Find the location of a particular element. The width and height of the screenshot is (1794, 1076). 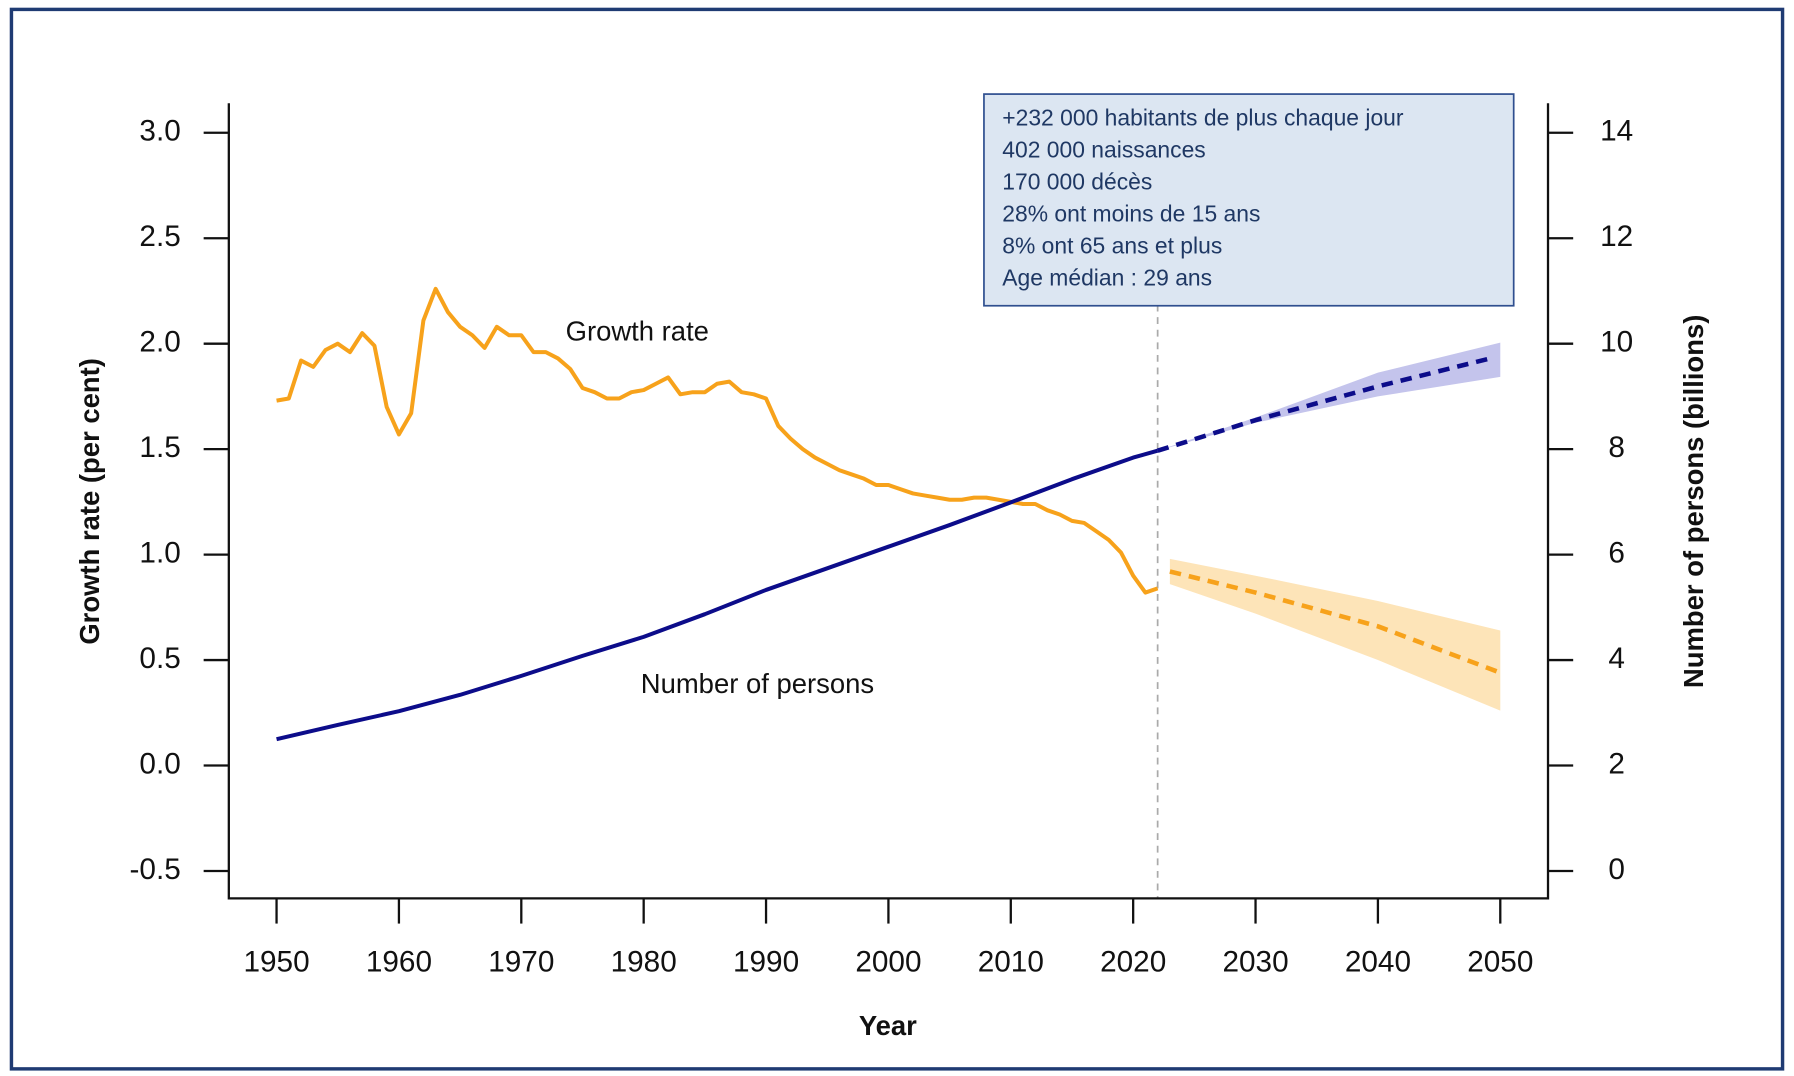

y-tick-label: 0.0 is located at coordinates (159, 763).